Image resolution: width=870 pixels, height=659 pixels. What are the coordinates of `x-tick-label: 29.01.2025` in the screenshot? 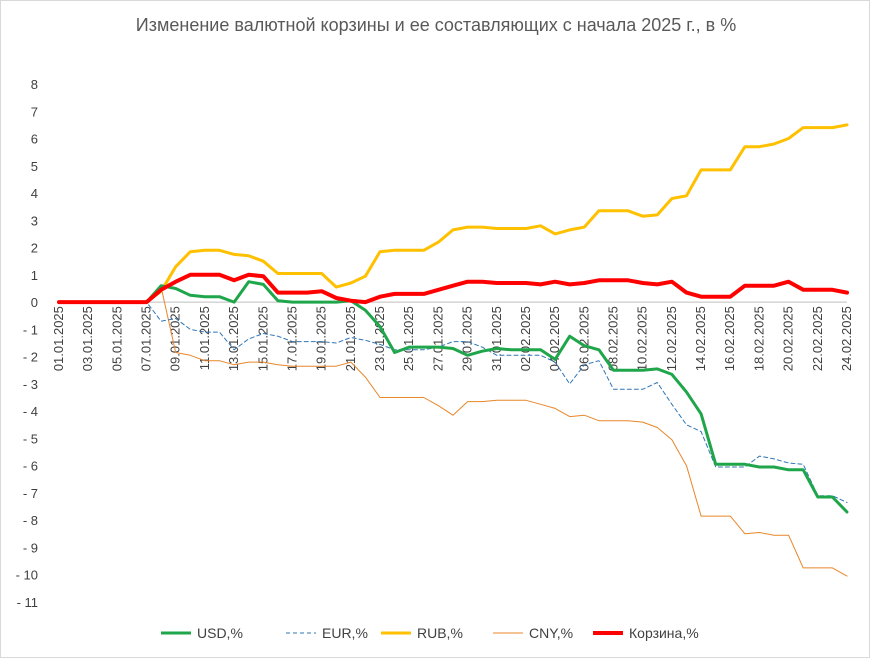 It's located at (467, 338).